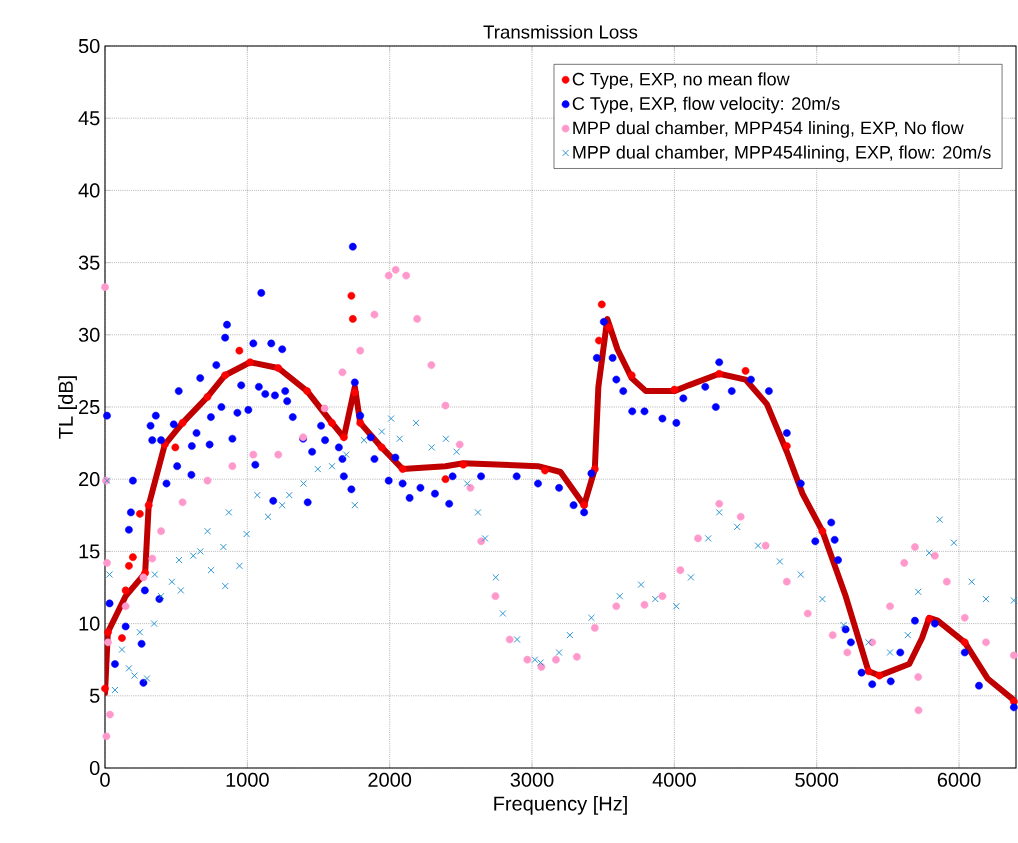  What do you see at coordinates (560, 805) in the screenshot?
I see `x-axis-title: Frequency [Hz]` at bounding box center [560, 805].